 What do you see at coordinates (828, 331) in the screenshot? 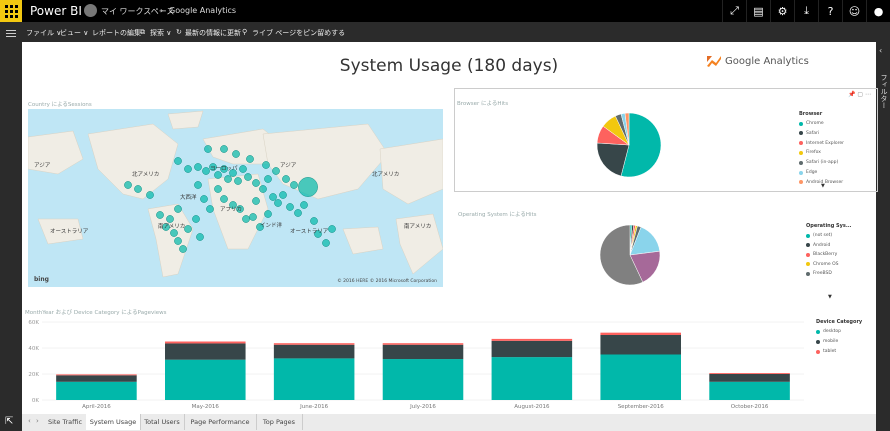
I see `device-legend-item: desktop` at bounding box center [828, 331].